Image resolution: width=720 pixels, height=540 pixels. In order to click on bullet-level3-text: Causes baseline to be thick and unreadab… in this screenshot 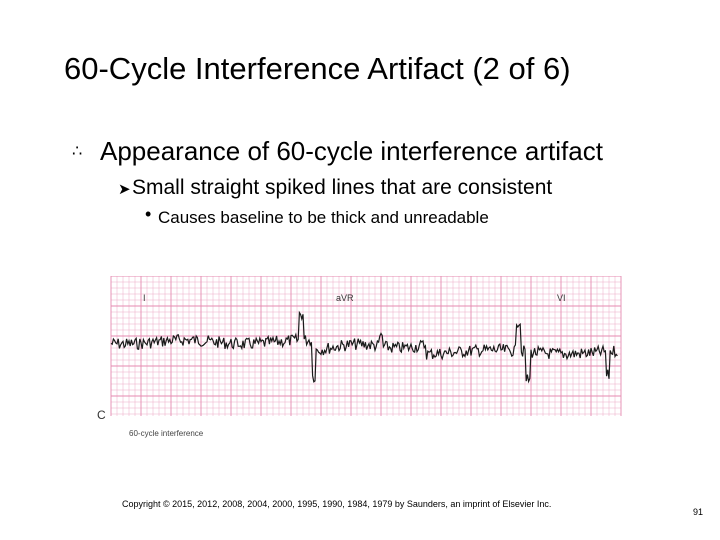, I will do `click(323, 217)`.